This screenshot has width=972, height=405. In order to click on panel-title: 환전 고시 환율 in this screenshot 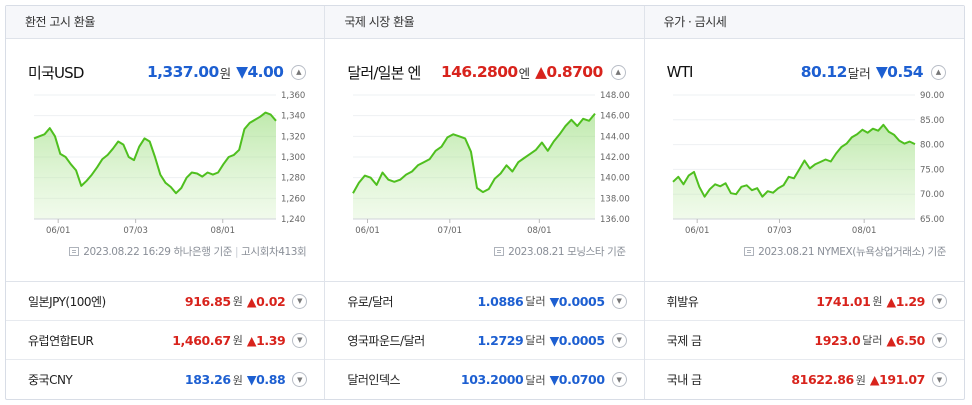, I will do `click(165, 22)`.